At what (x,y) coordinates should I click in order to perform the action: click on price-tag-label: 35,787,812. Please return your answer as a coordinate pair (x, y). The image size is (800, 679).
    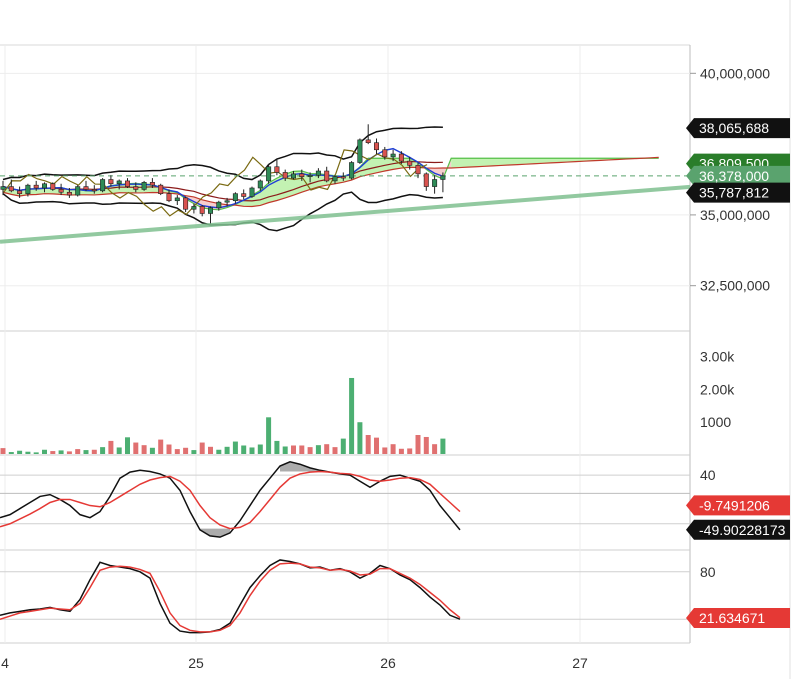
    Looking at the image, I should click on (734, 193).